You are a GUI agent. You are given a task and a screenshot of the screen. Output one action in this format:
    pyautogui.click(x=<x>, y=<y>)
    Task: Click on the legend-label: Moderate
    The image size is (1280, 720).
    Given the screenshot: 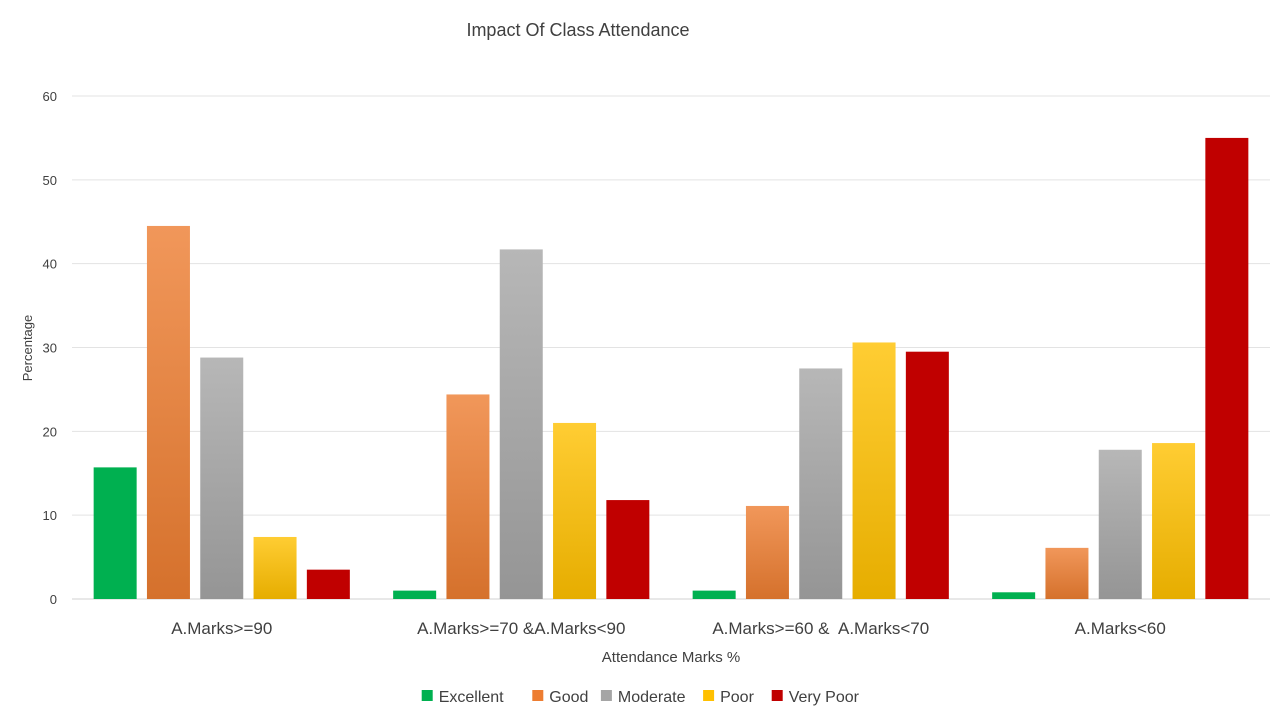 What is the action you would take?
    pyautogui.click(x=652, y=697)
    